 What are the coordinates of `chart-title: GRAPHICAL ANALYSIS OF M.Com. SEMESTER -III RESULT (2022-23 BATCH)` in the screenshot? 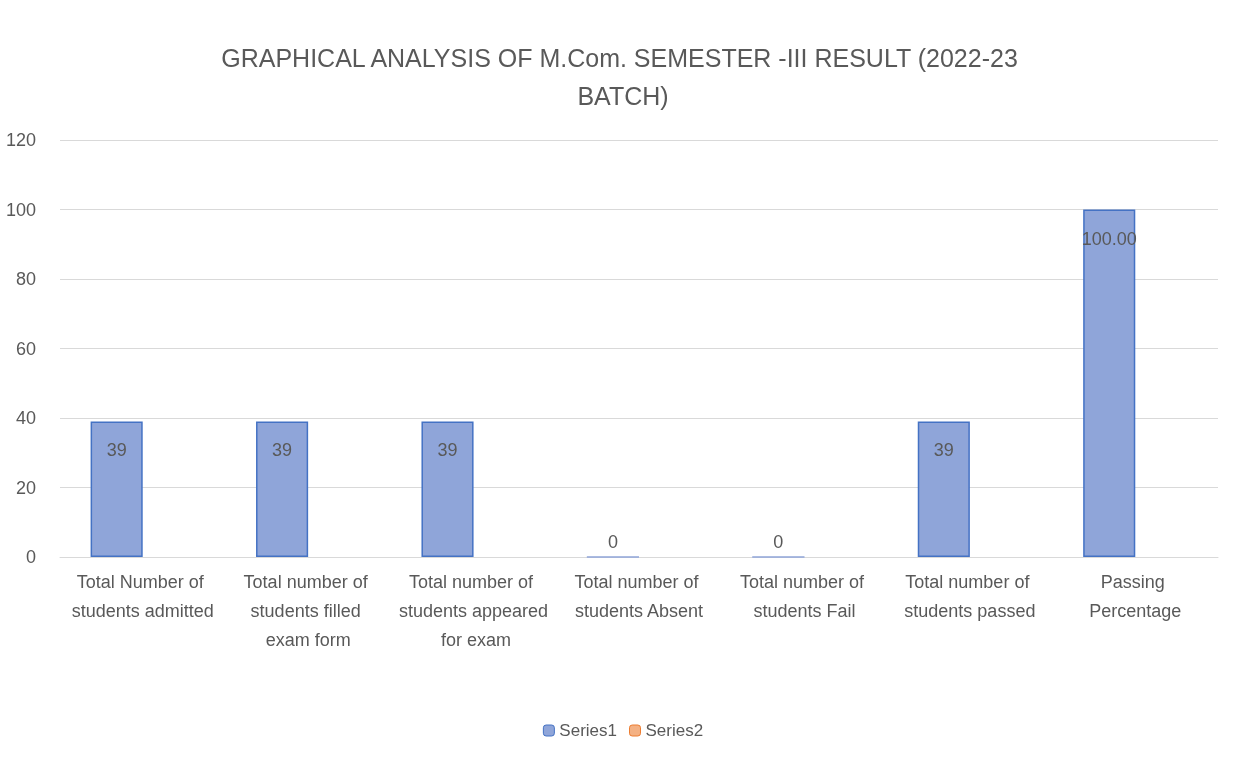 It's located at (623, 77).